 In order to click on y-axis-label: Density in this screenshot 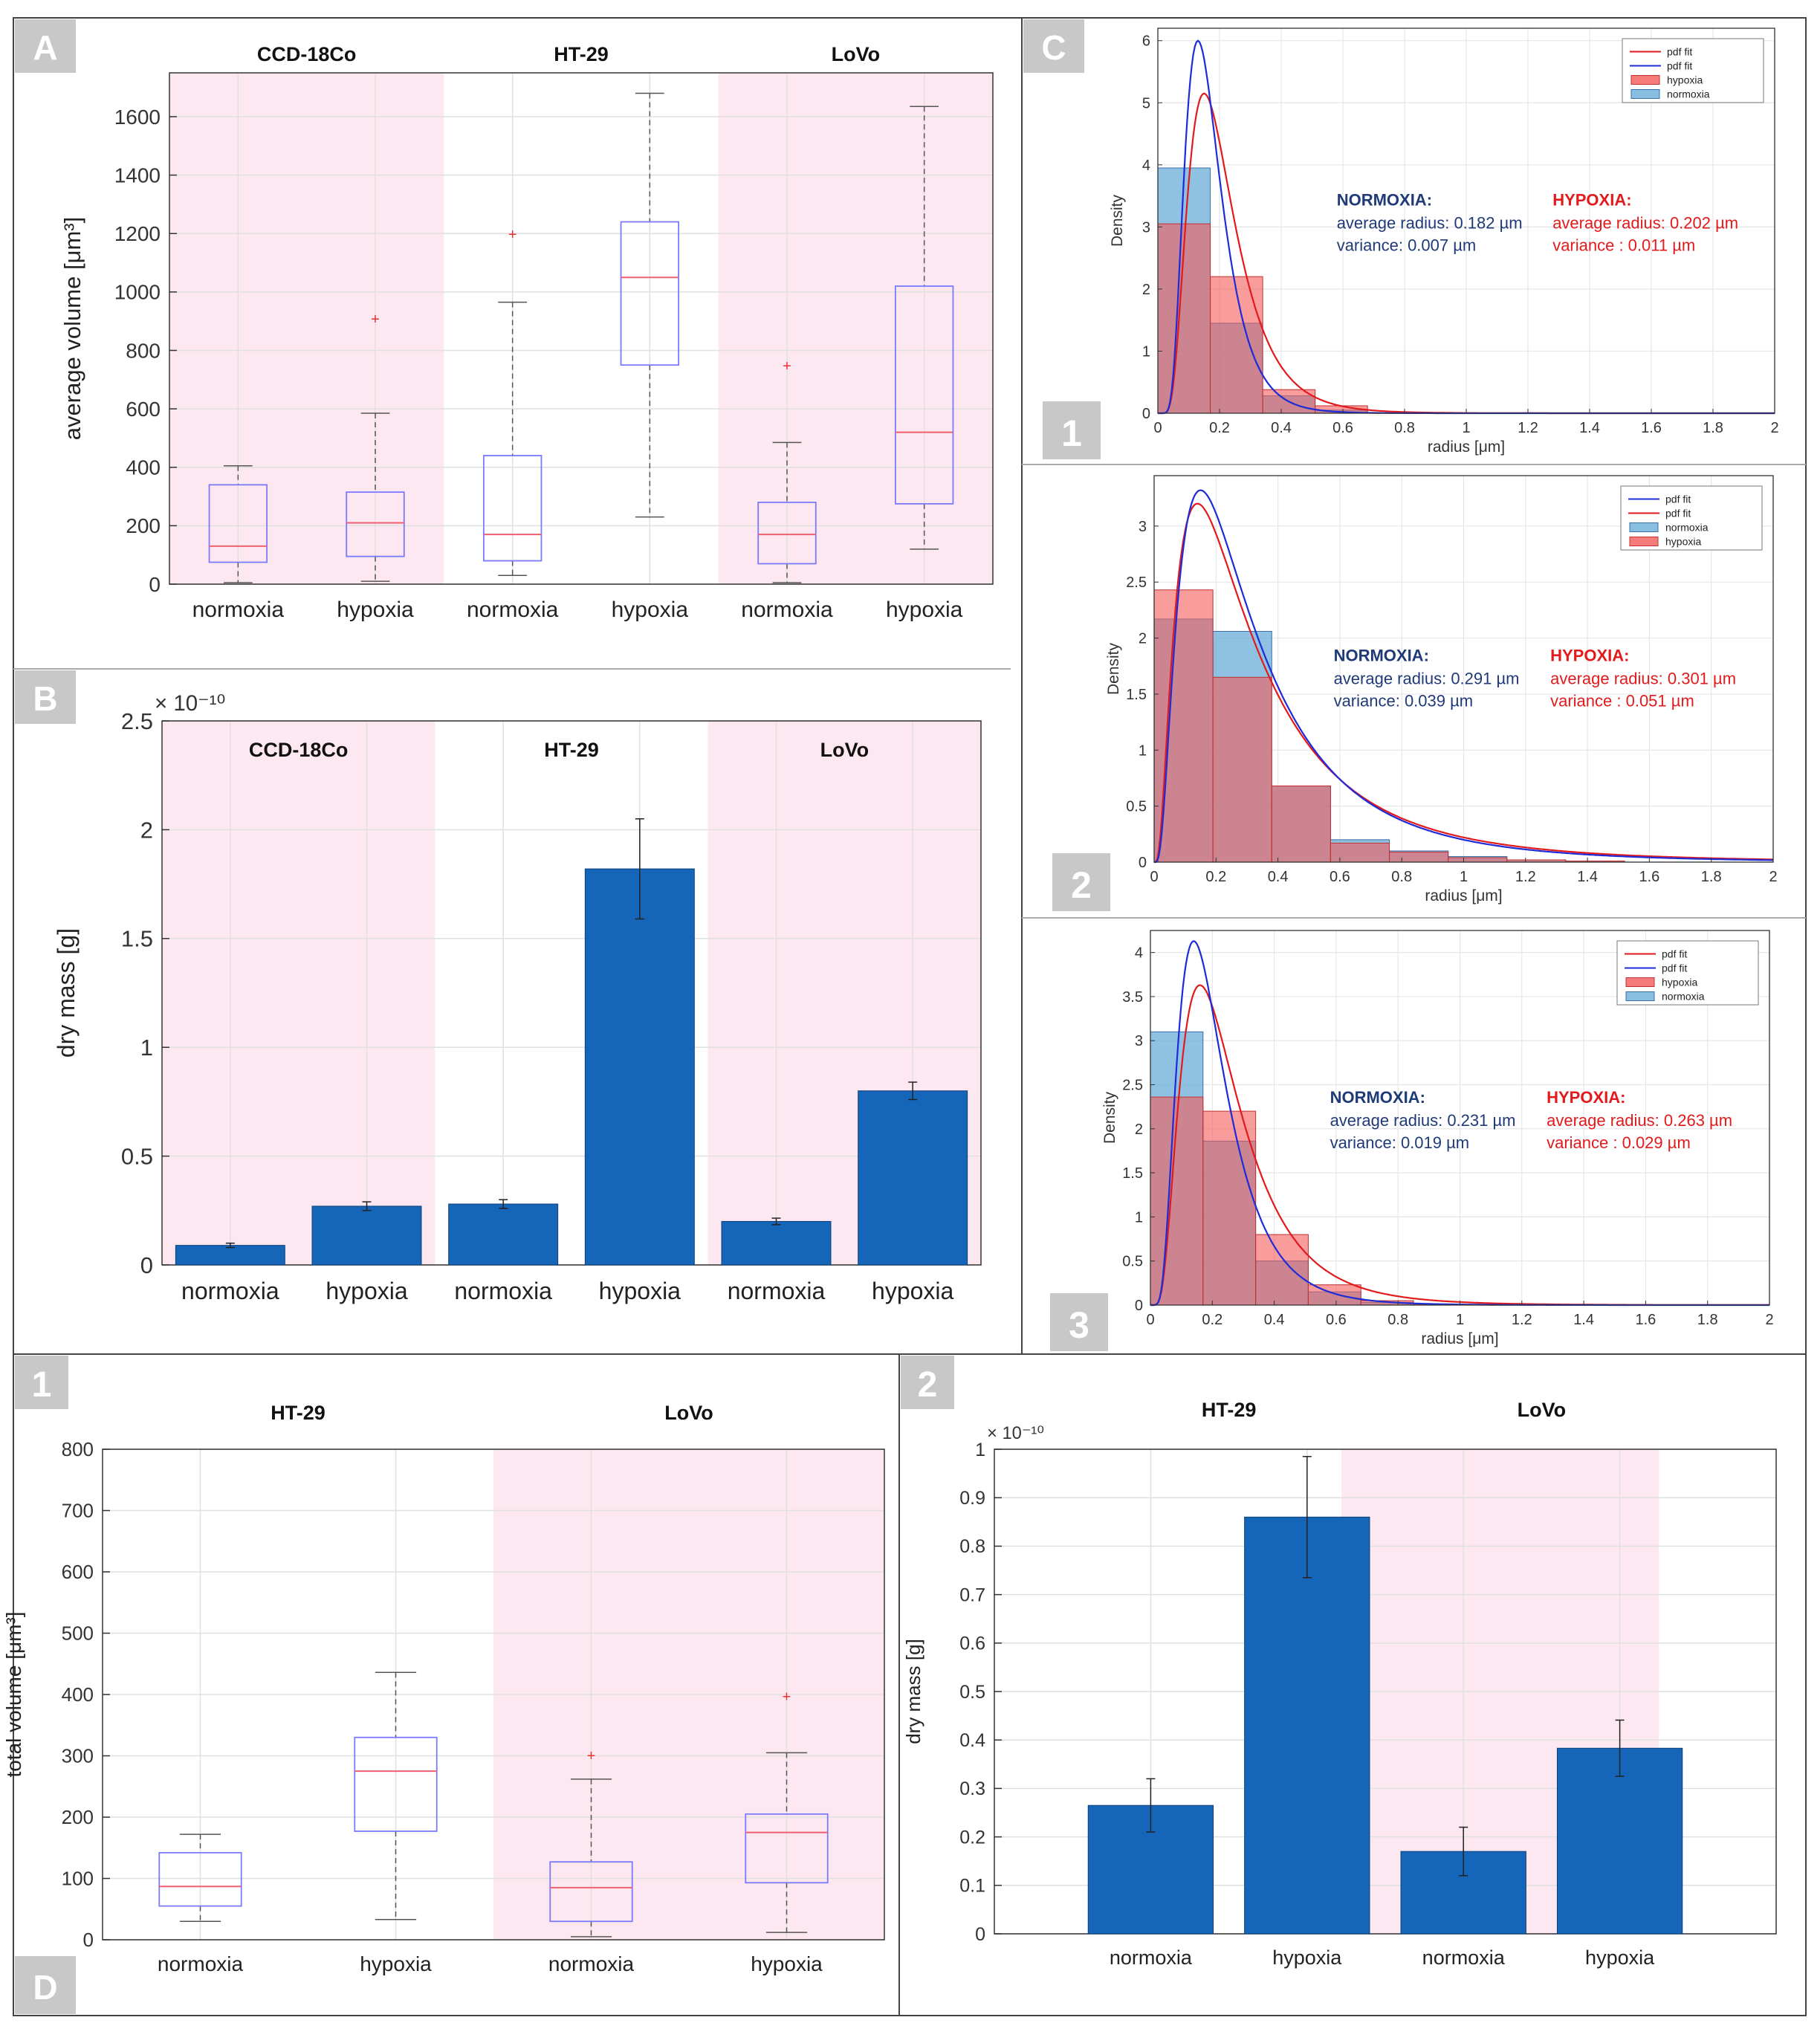, I will do `click(1113, 668)`.